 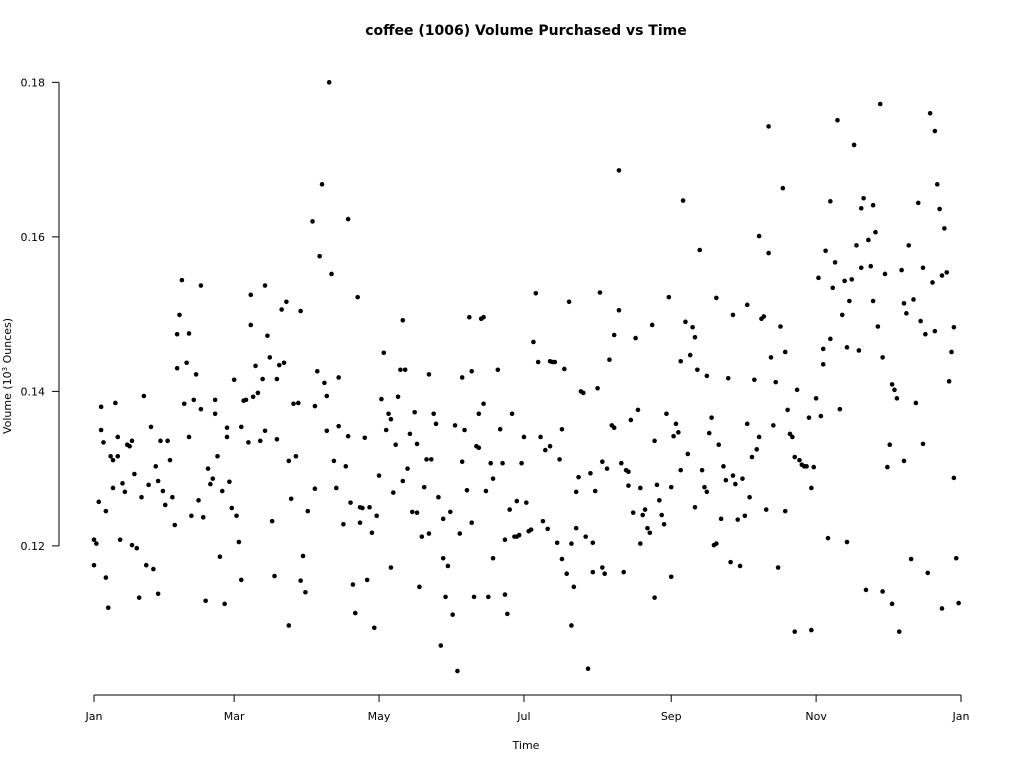 What do you see at coordinates (526, 31) in the screenshot?
I see `chart-title: coffee (1006) Volume Purchased vs Time` at bounding box center [526, 31].